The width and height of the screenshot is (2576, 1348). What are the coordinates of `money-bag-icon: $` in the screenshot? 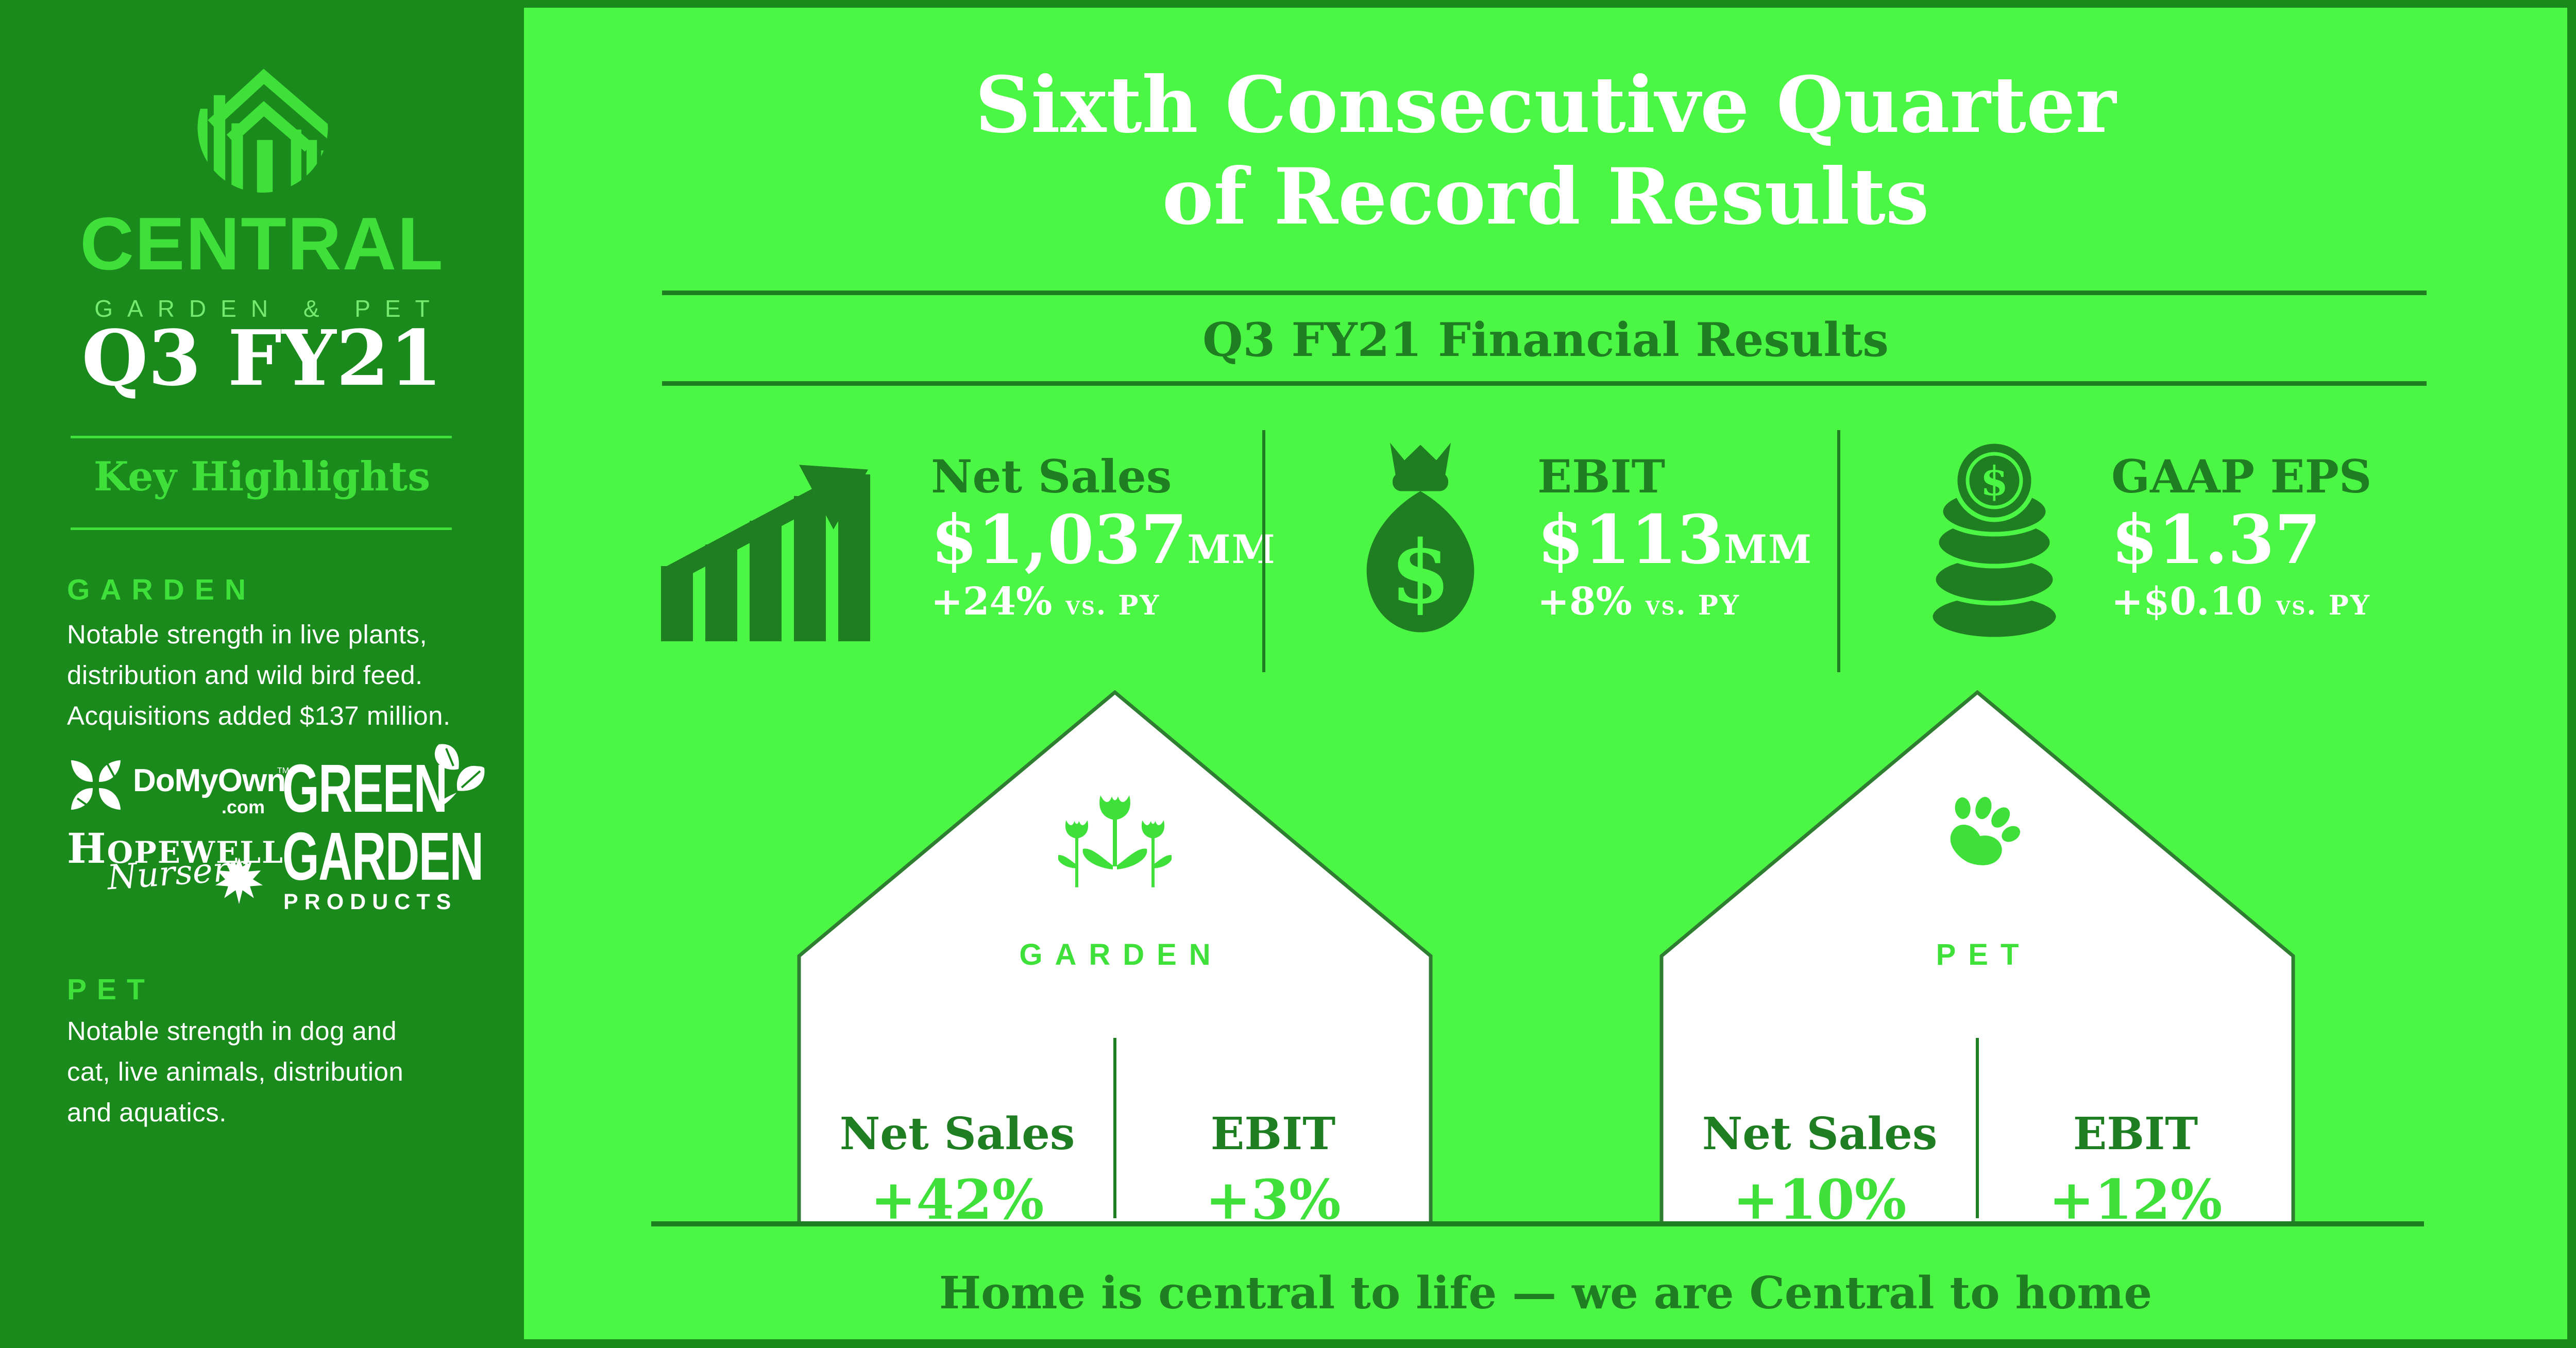 It's located at (1420, 537).